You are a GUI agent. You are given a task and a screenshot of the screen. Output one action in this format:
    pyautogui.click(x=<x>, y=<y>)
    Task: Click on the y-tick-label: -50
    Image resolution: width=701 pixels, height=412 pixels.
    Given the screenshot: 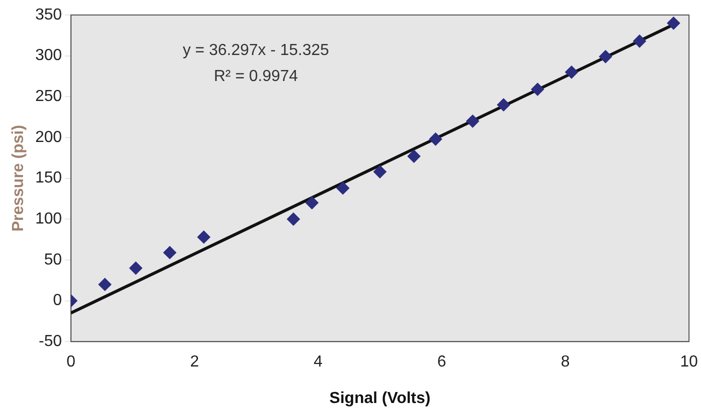 What is the action you would take?
    pyautogui.click(x=50, y=341)
    